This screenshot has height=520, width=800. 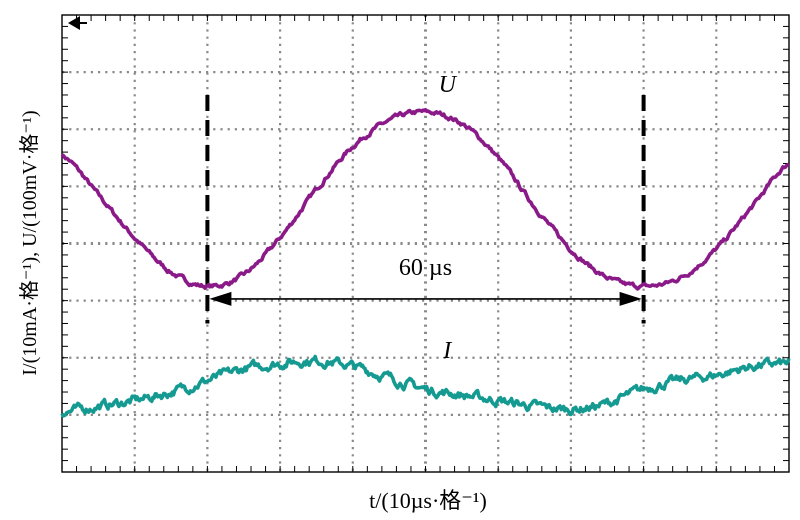 I want to click on y-axis-label: I/(10mA·格⁻¹), U/(100mV·格⁻¹), so click(x=29, y=242).